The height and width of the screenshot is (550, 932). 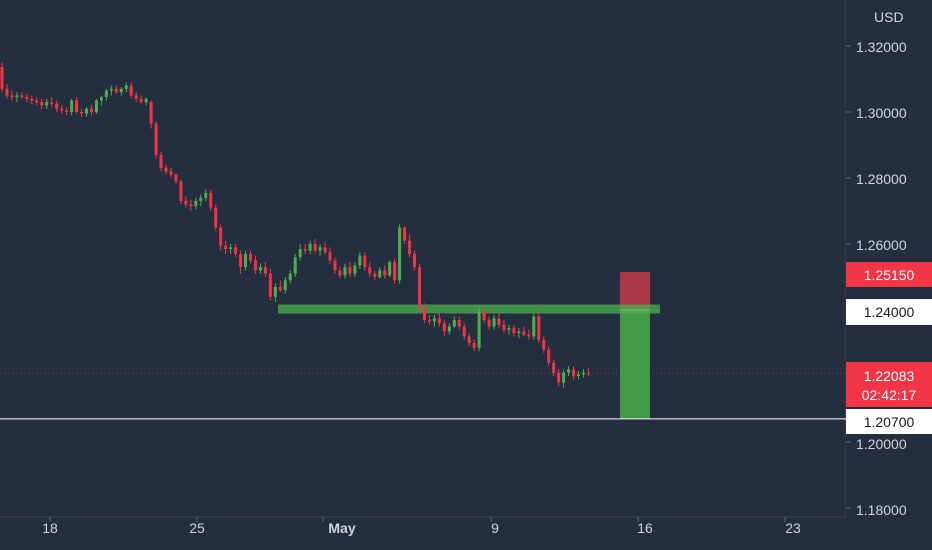 What do you see at coordinates (881, 444) in the screenshot?
I see `y-tick-label: 1.20000` at bounding box center [881, 444].